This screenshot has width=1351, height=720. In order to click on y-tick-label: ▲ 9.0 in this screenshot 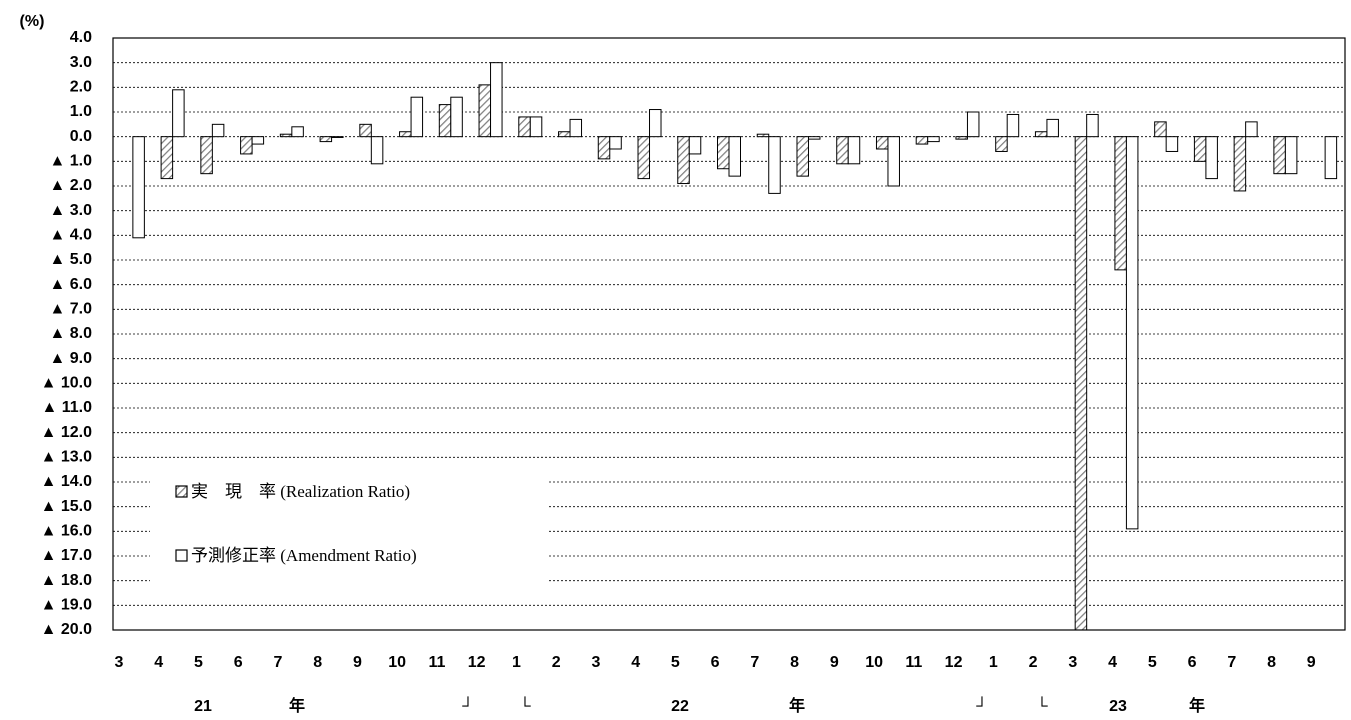, I will do `click(70, 358)`.